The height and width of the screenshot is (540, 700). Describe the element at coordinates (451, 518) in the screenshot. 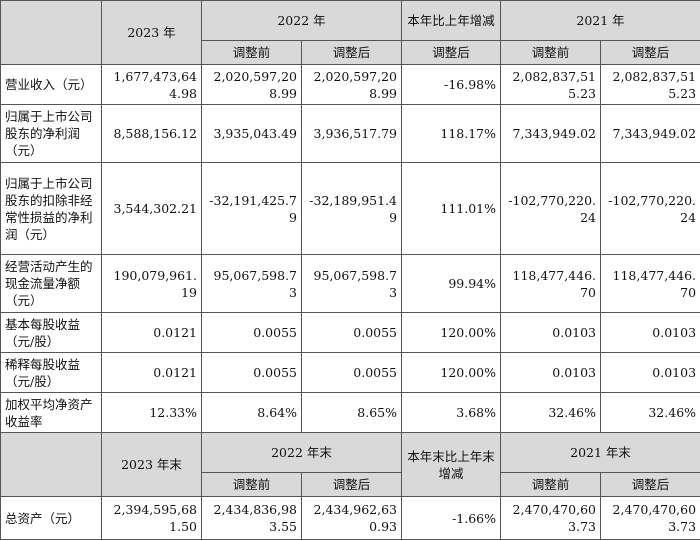

I see `cell-yoy-end: -1.66%` at that location.